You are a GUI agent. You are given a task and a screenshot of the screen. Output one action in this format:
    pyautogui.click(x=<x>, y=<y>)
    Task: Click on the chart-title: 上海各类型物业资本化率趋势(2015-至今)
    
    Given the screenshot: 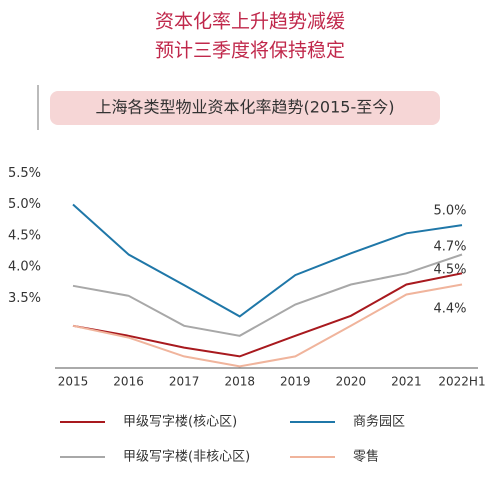 What is the action you would take?
    pyautogui.click(x=245, y=107)
    